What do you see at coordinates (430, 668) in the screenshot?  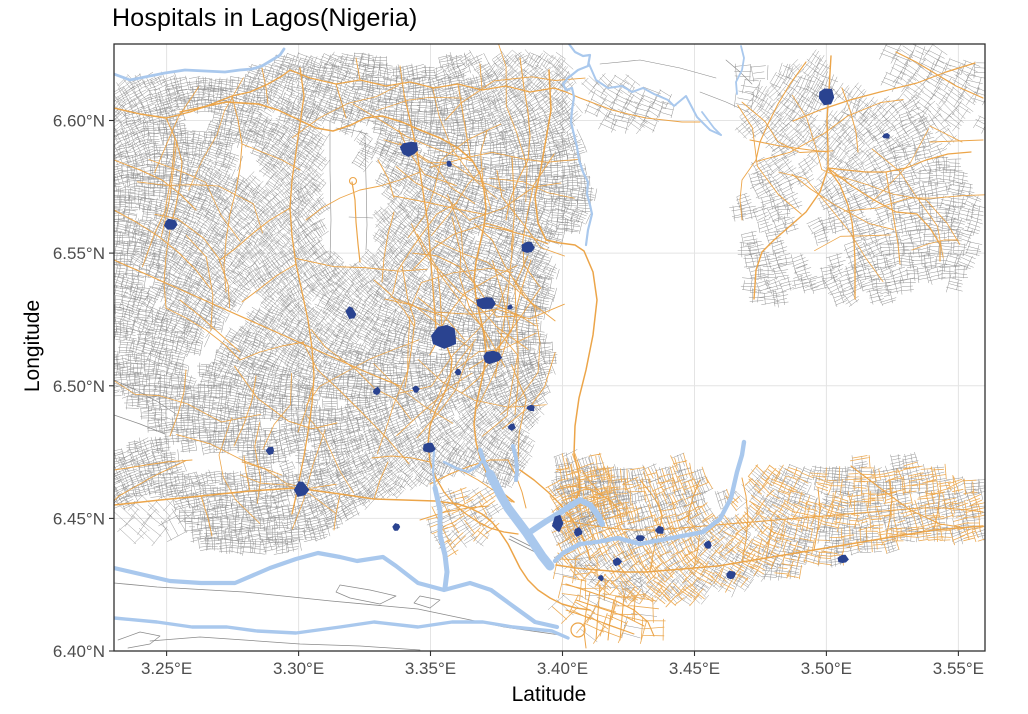 I see `svg-text: 3.35°E` at bounding box center [430, 668].